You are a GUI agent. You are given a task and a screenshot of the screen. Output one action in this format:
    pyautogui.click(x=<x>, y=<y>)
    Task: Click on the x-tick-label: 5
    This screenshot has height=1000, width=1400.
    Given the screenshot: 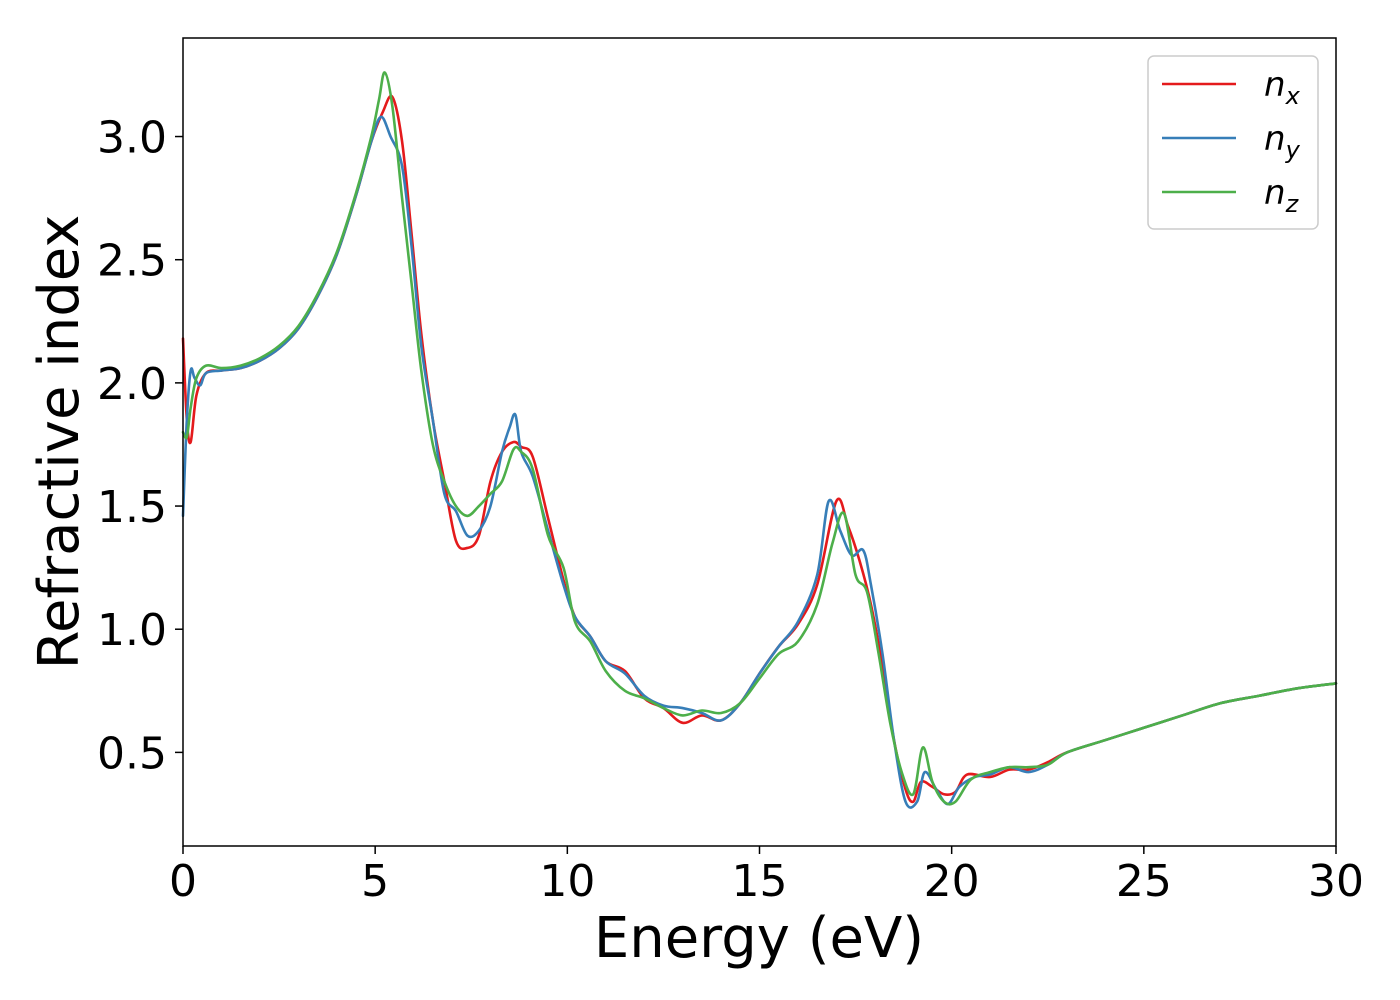 What is the action you would take?
    pyautogui.click(x=375, y=881)
    